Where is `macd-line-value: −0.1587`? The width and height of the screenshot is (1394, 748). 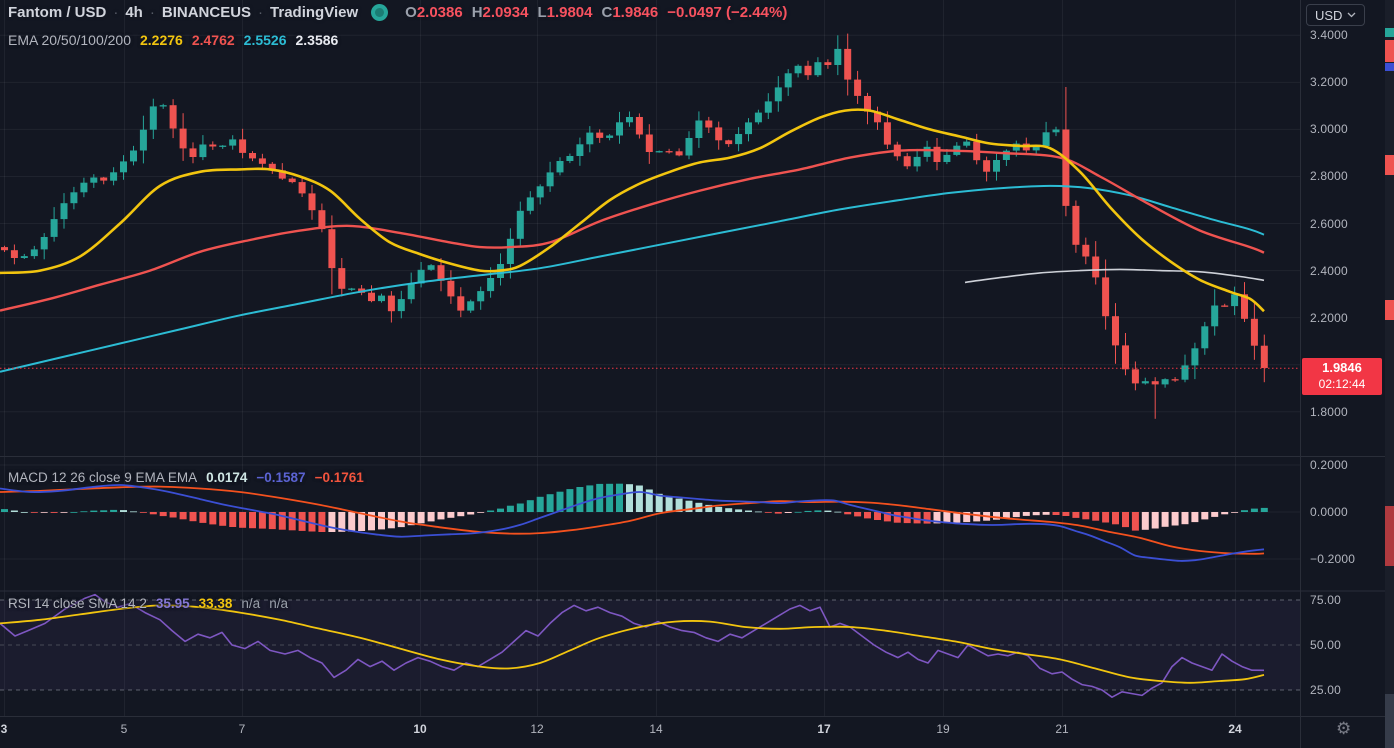
macd-line-value: −0.1587 is located at coordinates (281, 477).